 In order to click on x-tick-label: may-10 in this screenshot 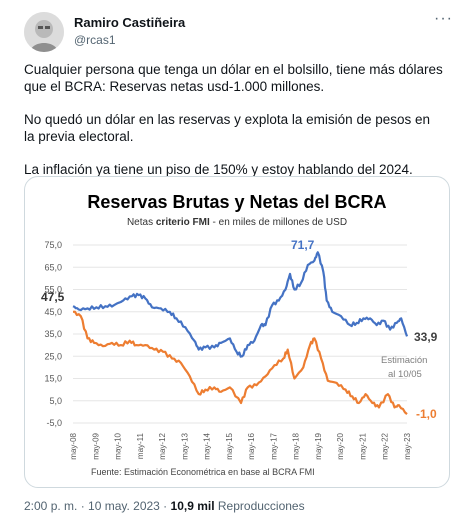, I will do `click(118, 445)`.